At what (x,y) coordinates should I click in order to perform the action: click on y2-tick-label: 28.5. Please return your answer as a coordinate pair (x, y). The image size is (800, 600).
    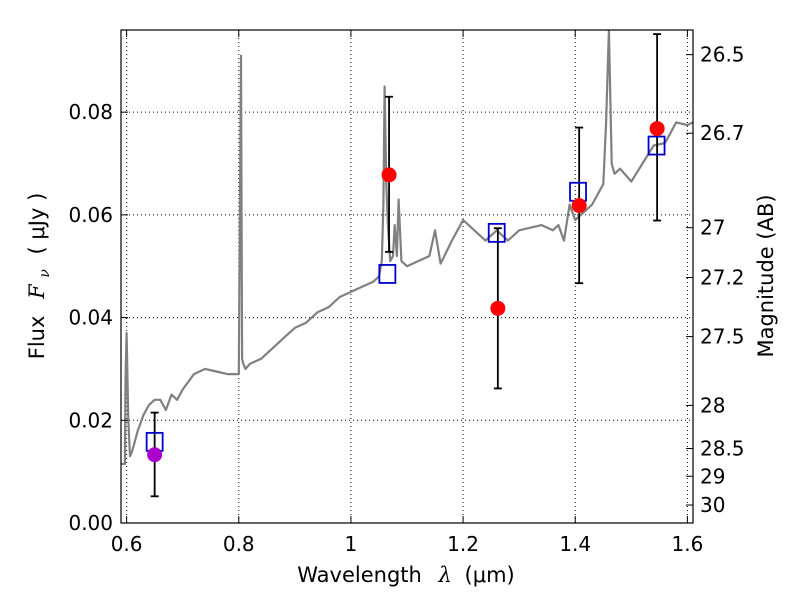
    Looking at the image, I should click on (722, 449).